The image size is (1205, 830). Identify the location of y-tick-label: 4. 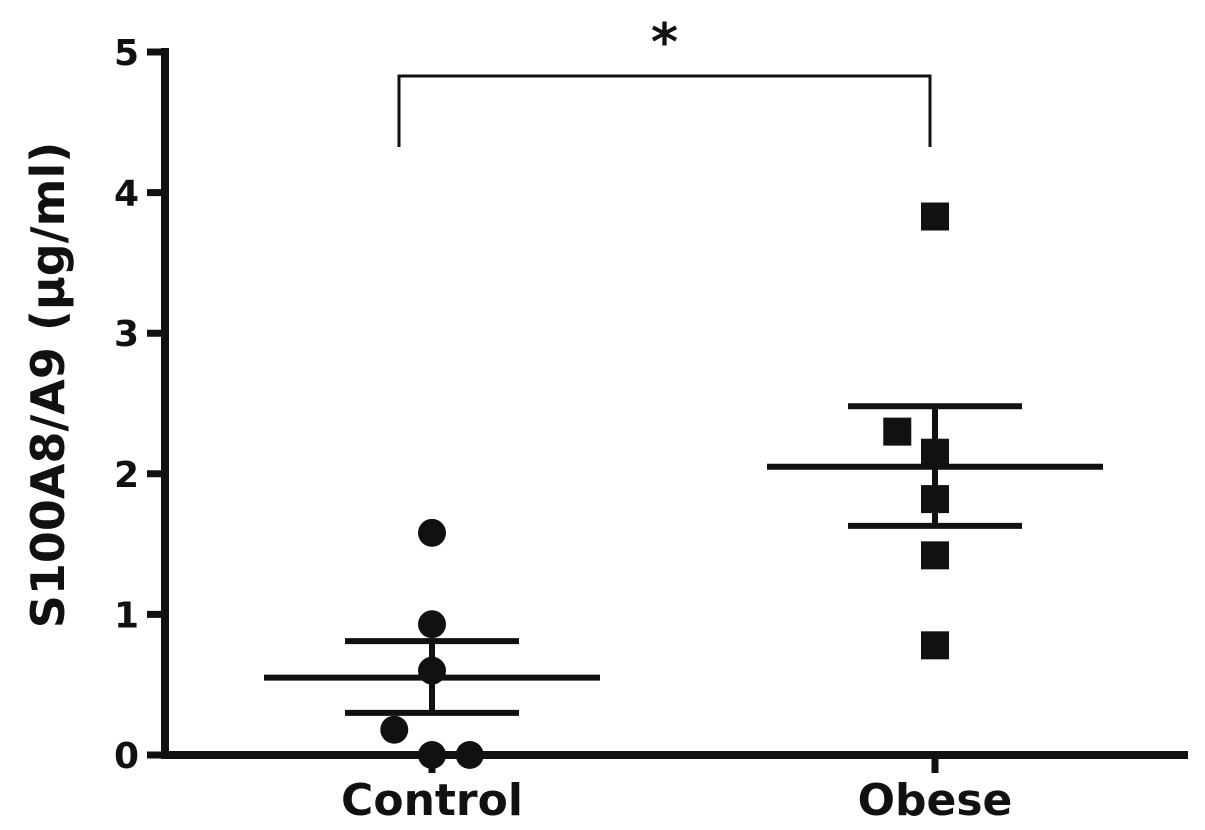
(126, 194).